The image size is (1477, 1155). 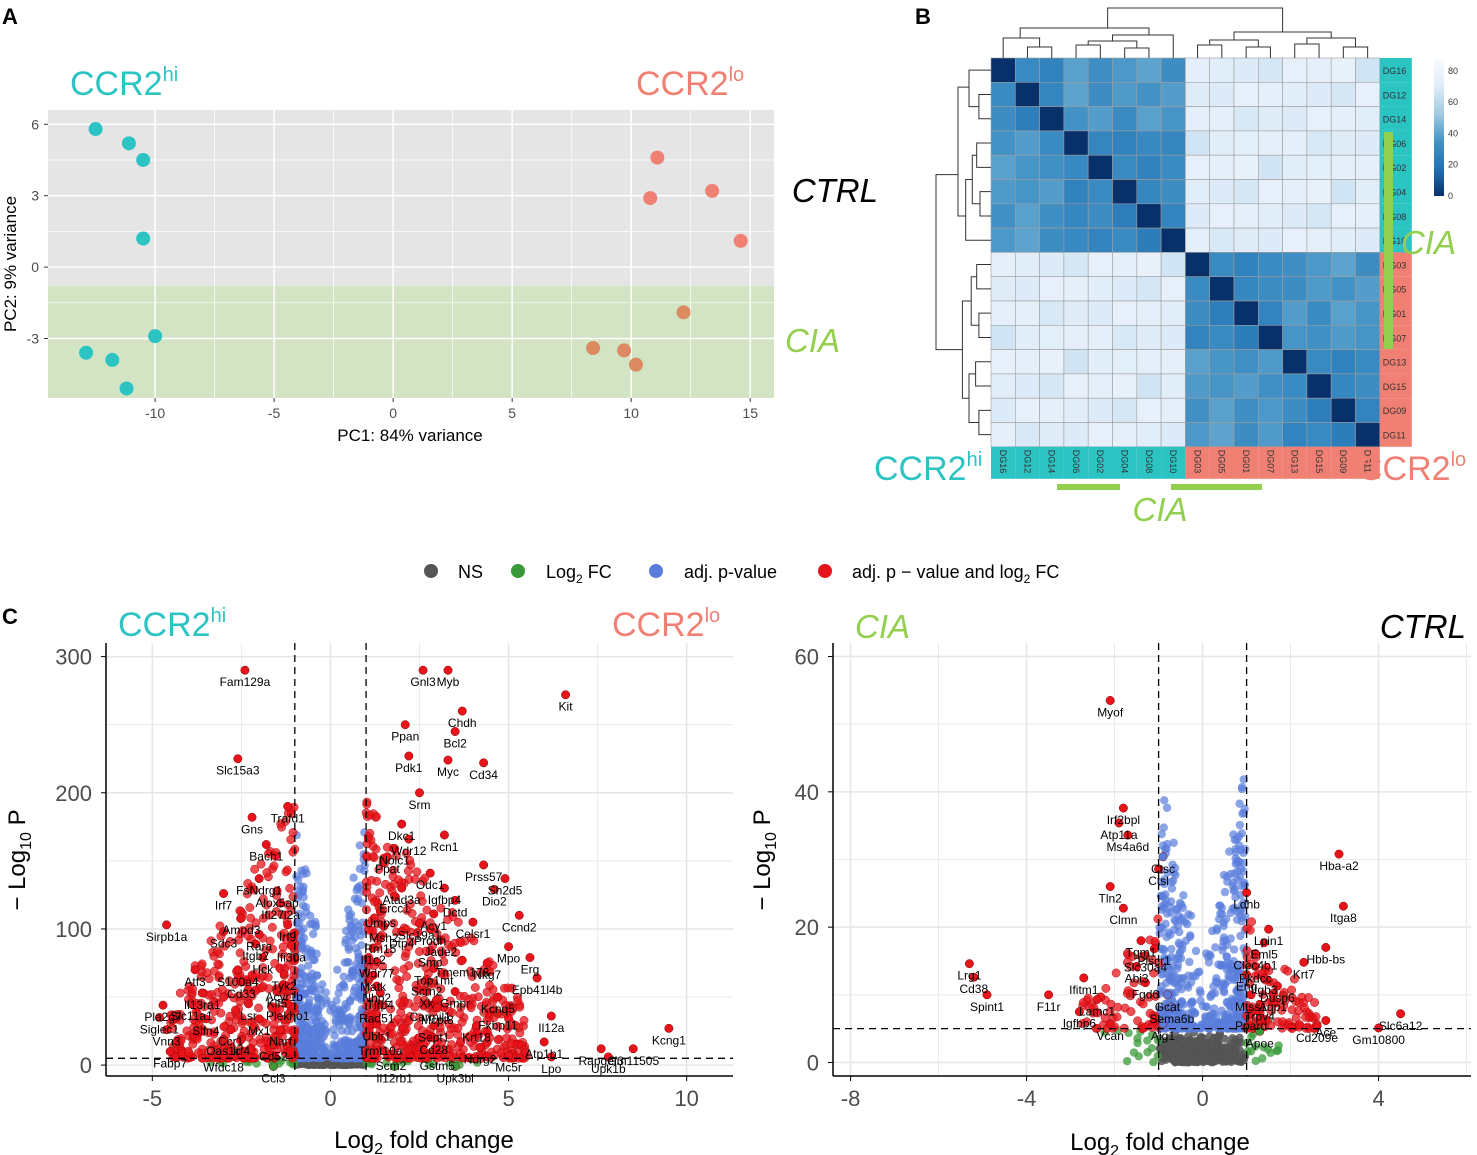 I want to click on gene-label: Dctd, so click(x=455, y=912).